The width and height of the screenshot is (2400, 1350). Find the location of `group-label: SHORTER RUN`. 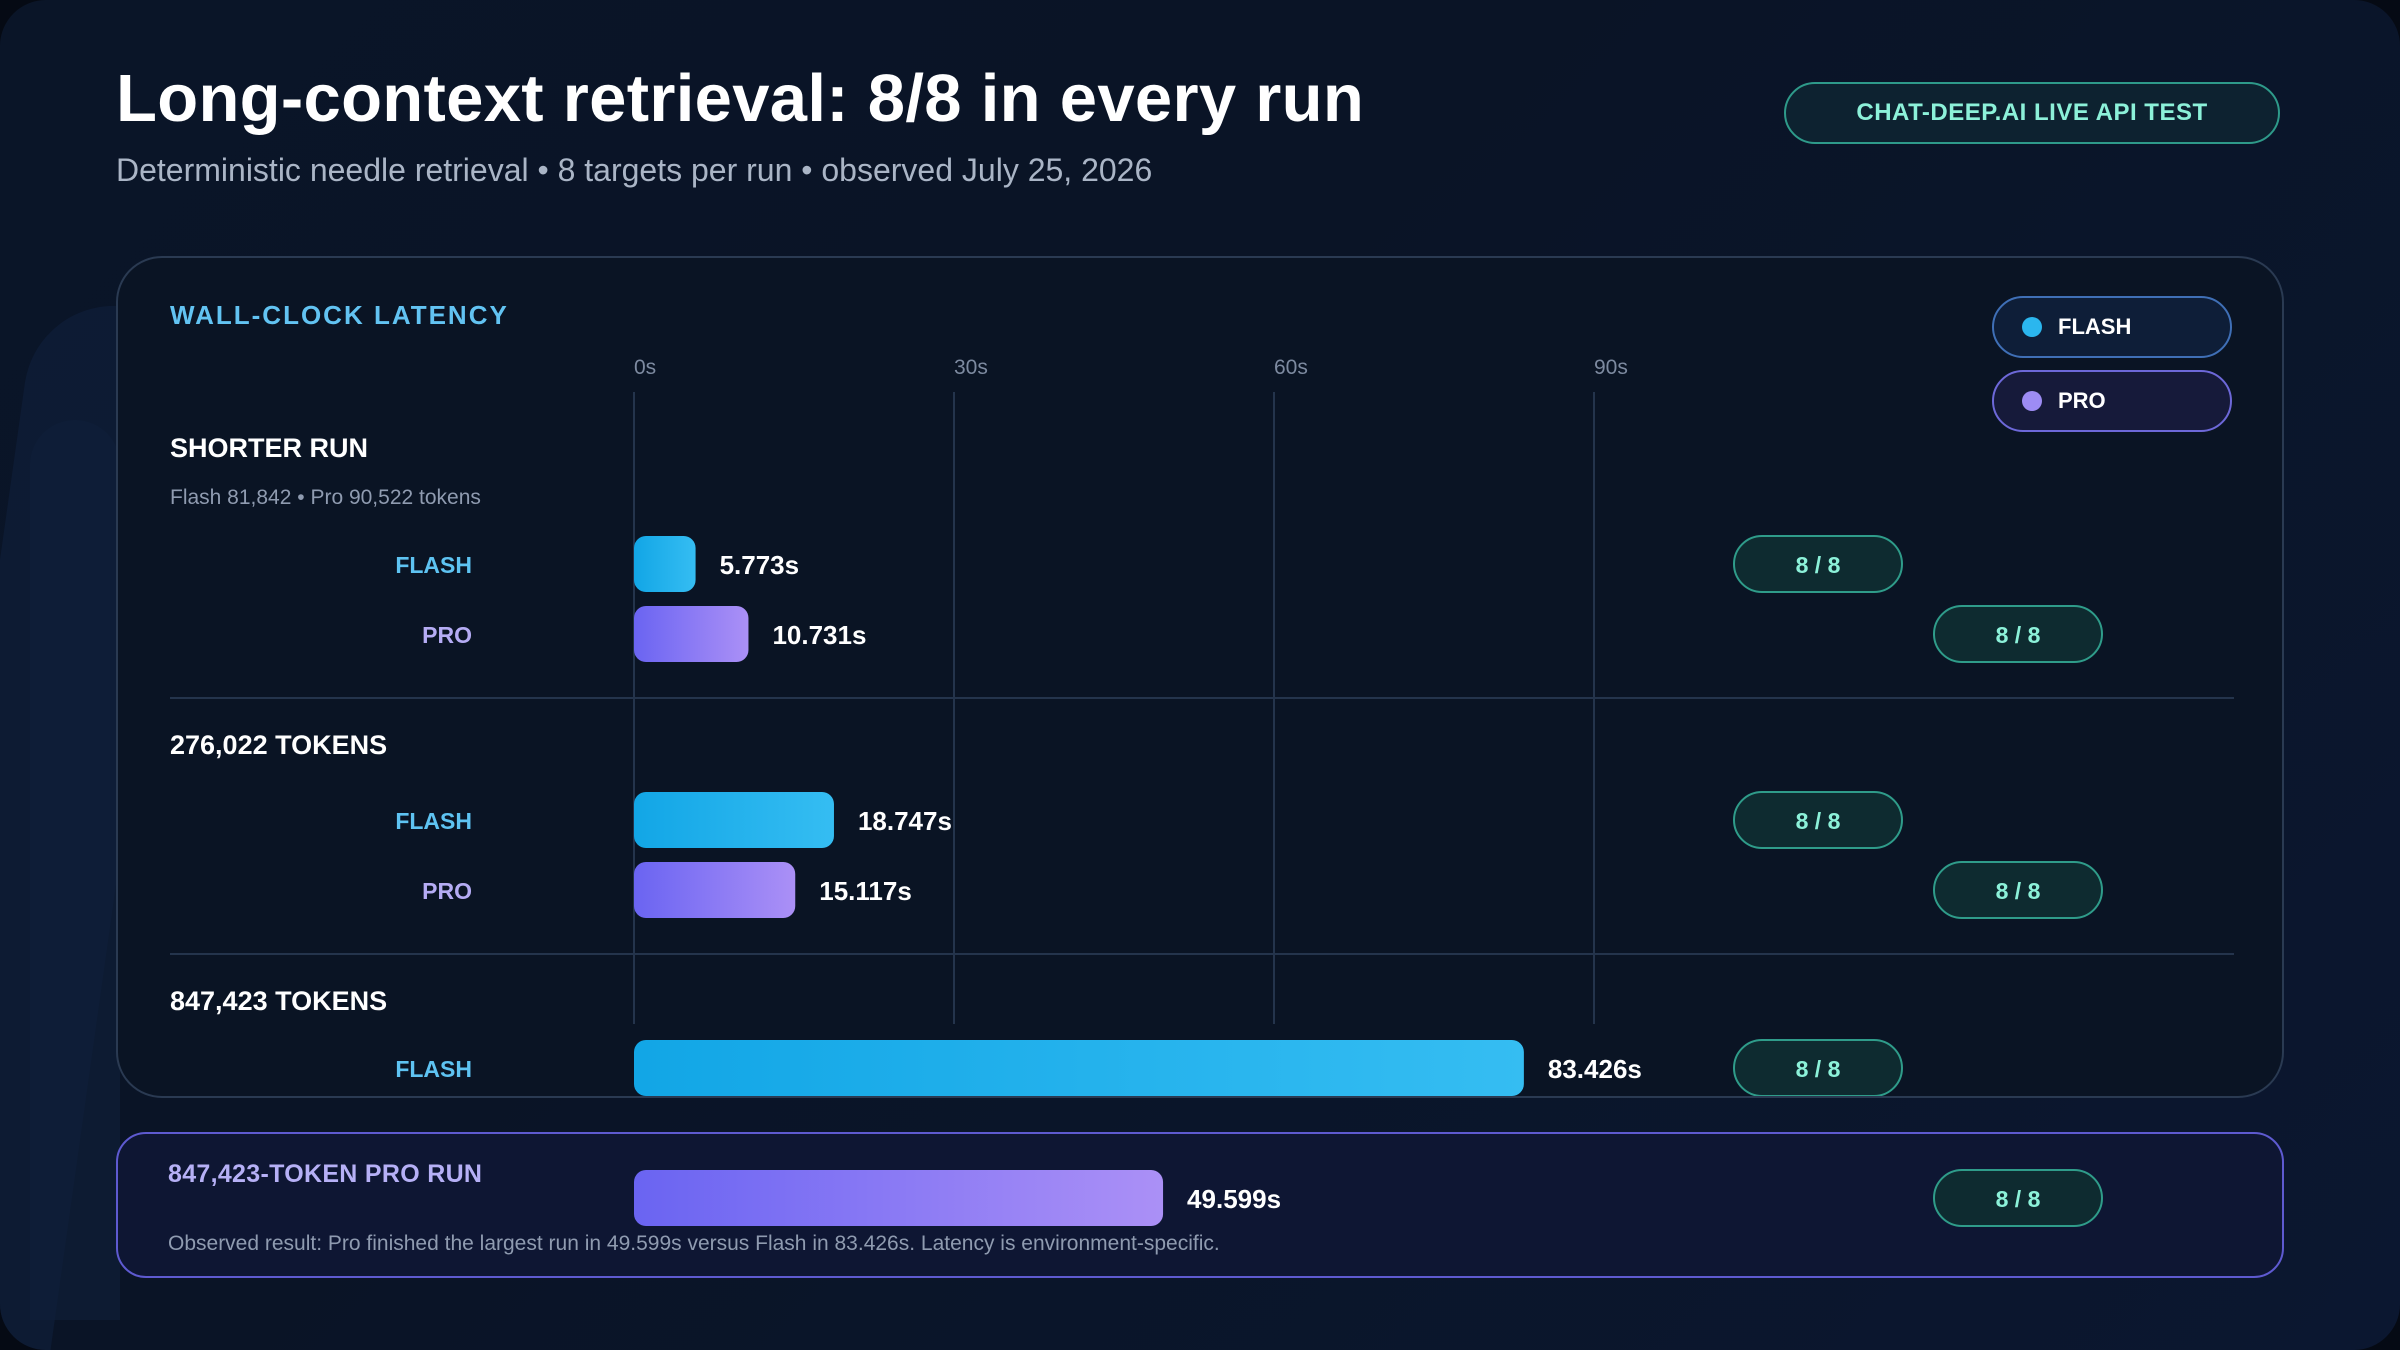

group-label: SHORTER RUN is located at coordinates (269, 448).